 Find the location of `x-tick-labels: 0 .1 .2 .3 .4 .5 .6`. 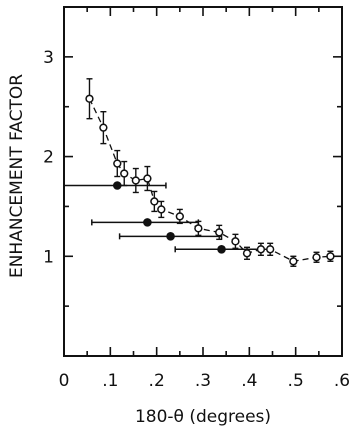

x-tick-labels: 0 .1 .2 .3 .4 .5 .6 is located at coordinates (204, 381).